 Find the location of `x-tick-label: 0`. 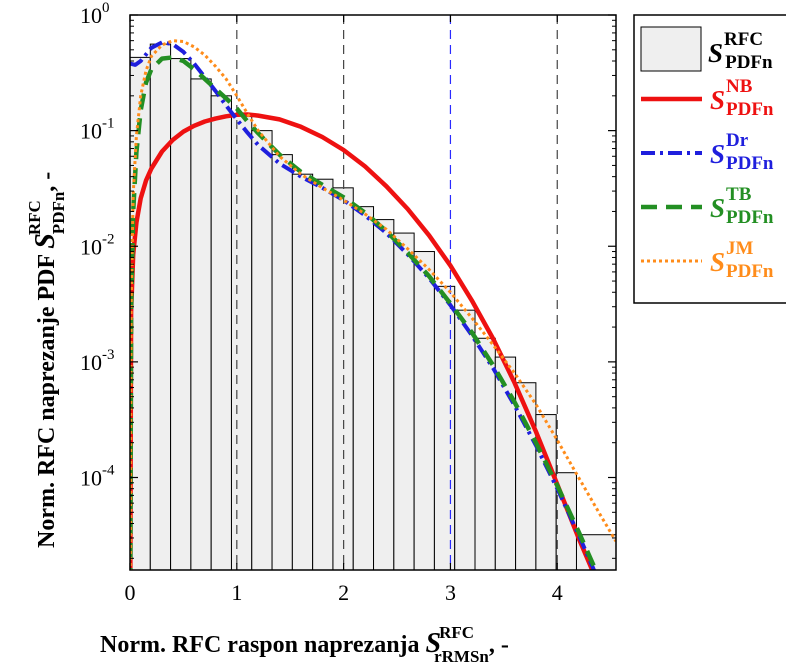

x-tick-label: 0 is located at coordinates (130, 592).